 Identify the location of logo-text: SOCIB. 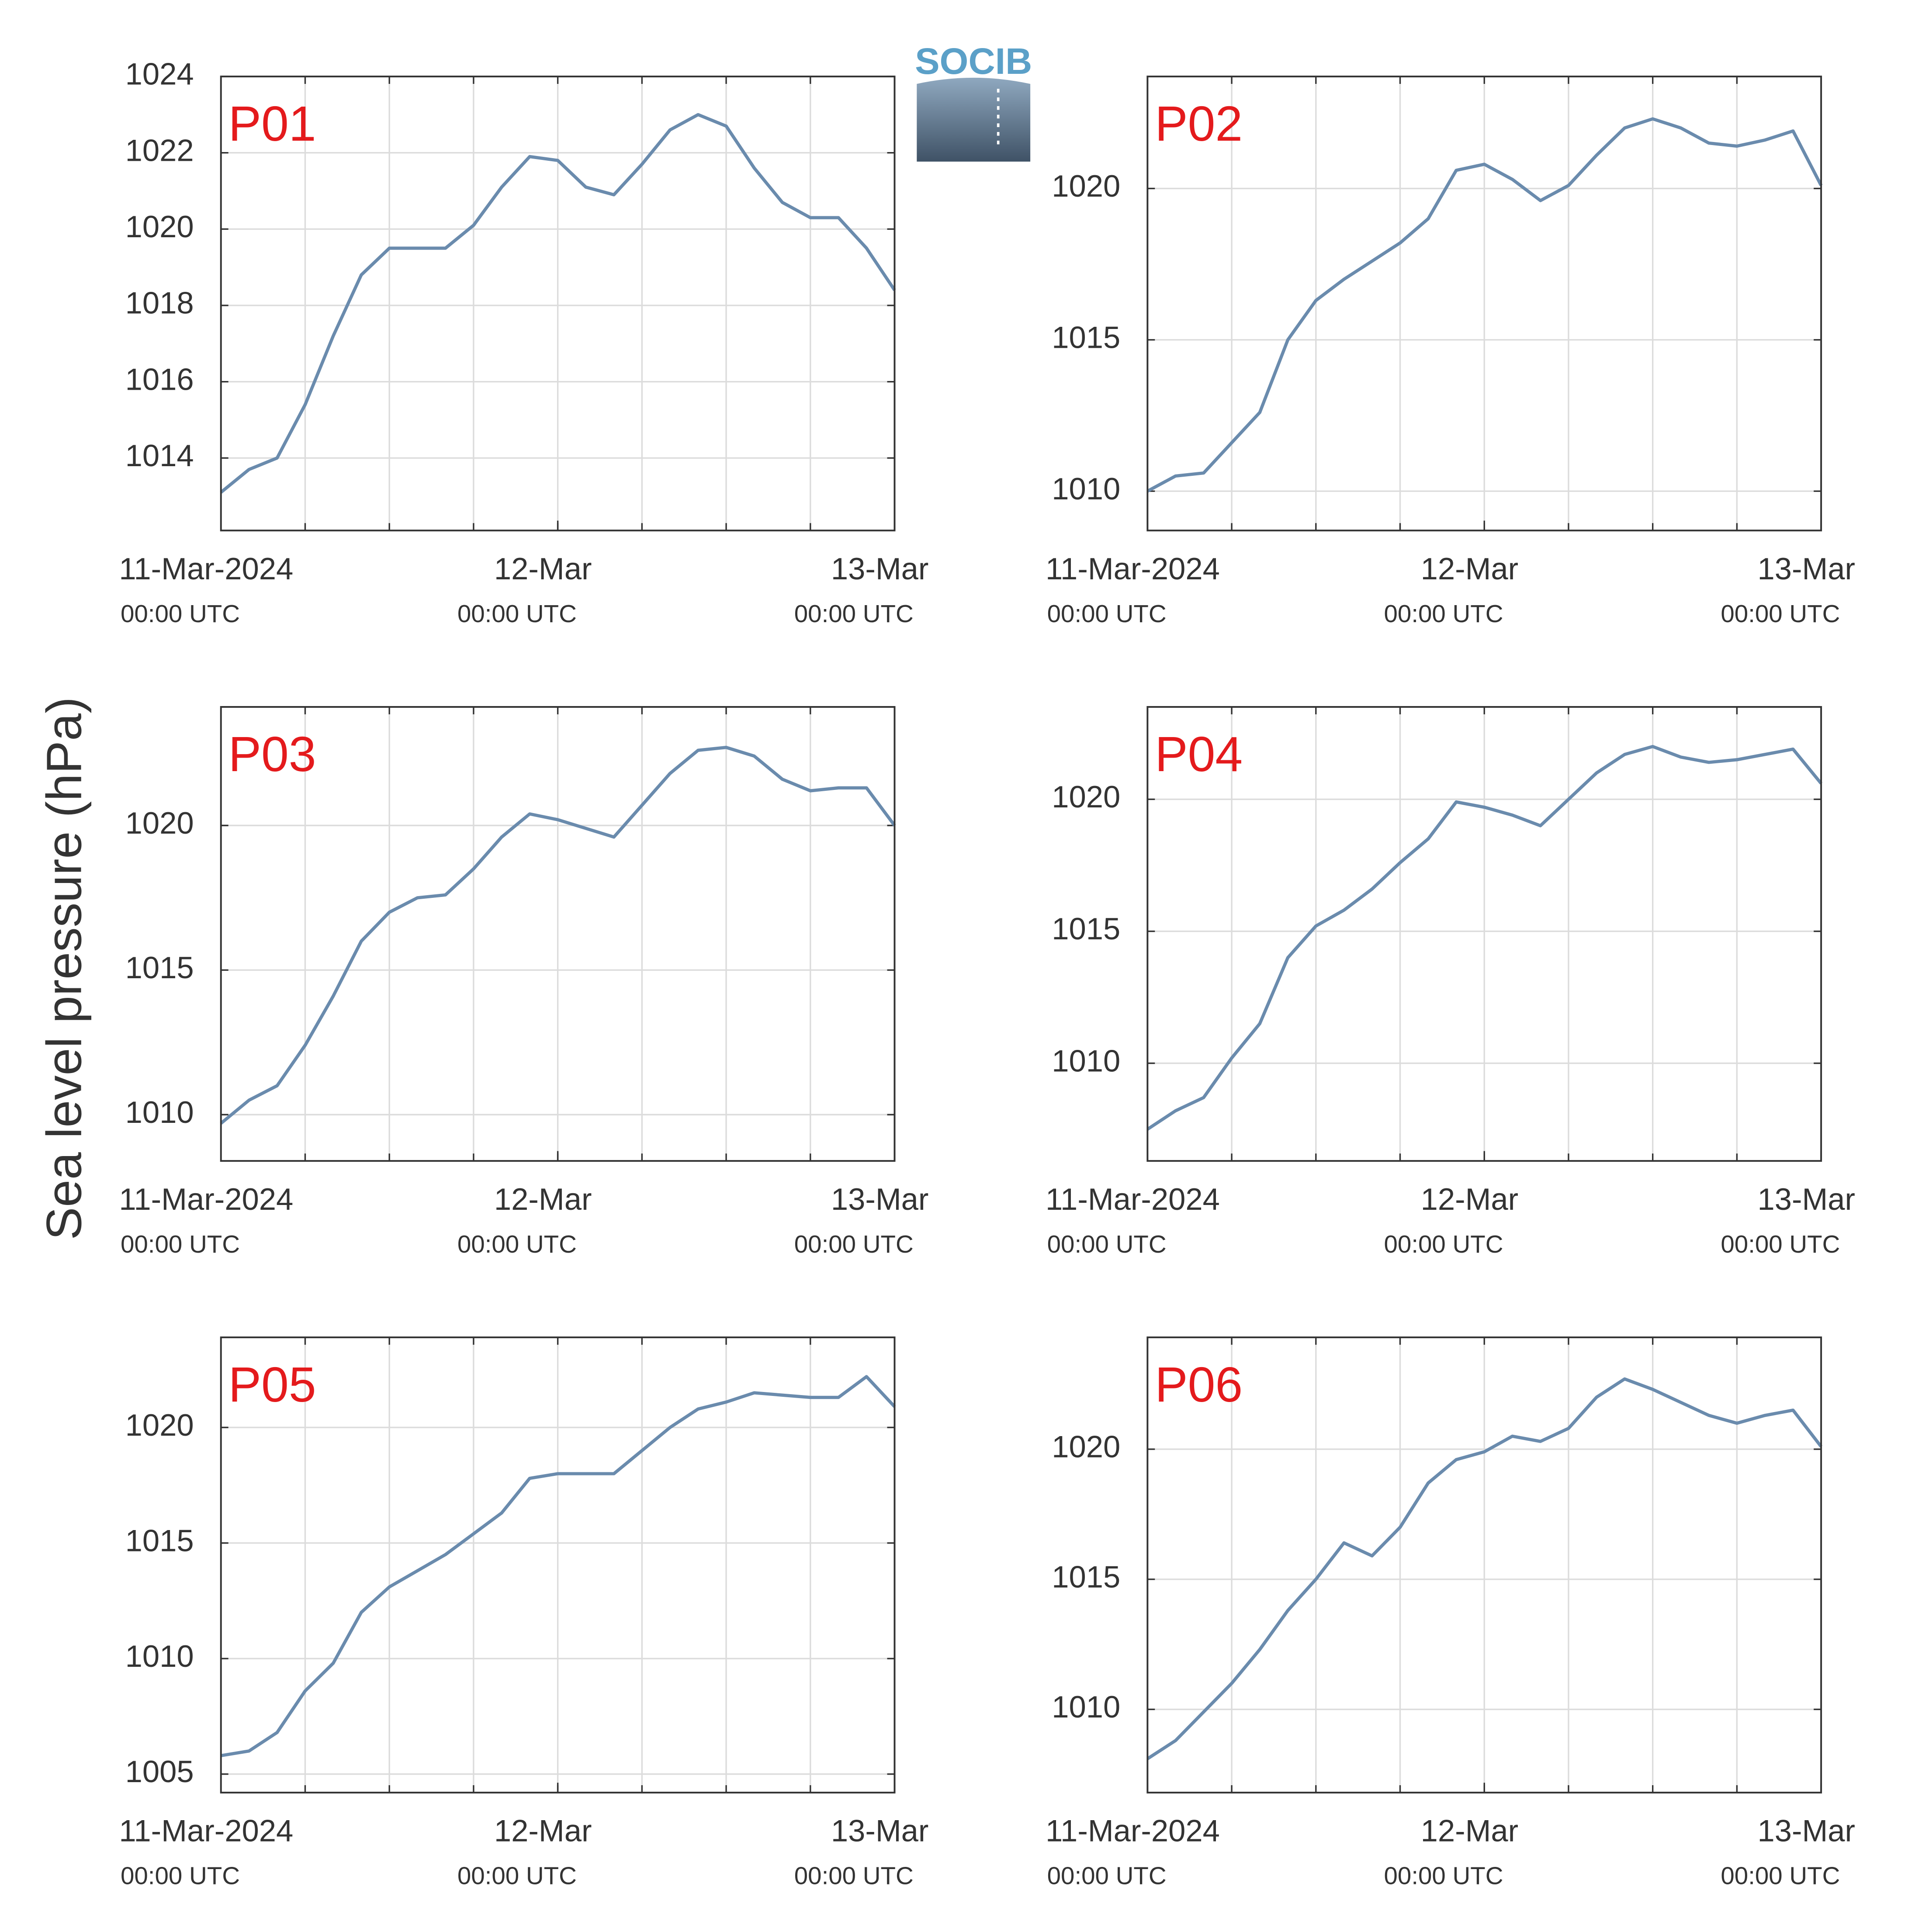
(973, 61).